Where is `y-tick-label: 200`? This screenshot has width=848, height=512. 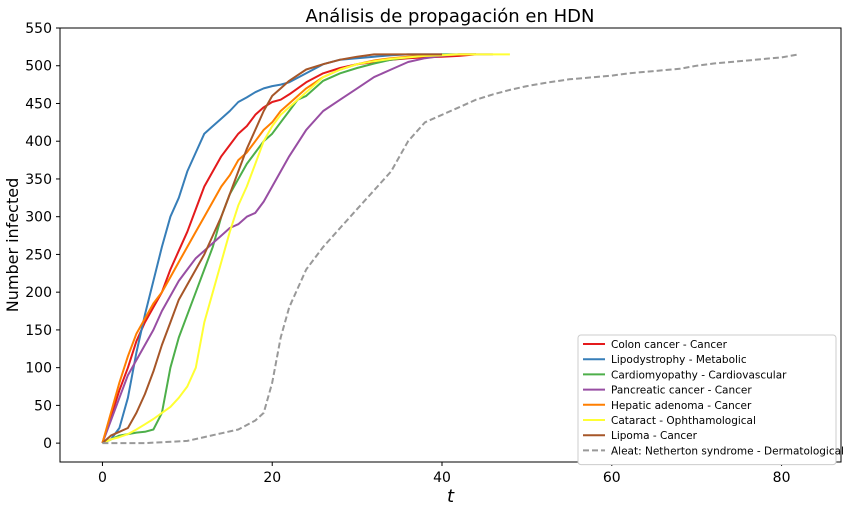
y-tick-label: 200 is located at coordinates (38, 293).